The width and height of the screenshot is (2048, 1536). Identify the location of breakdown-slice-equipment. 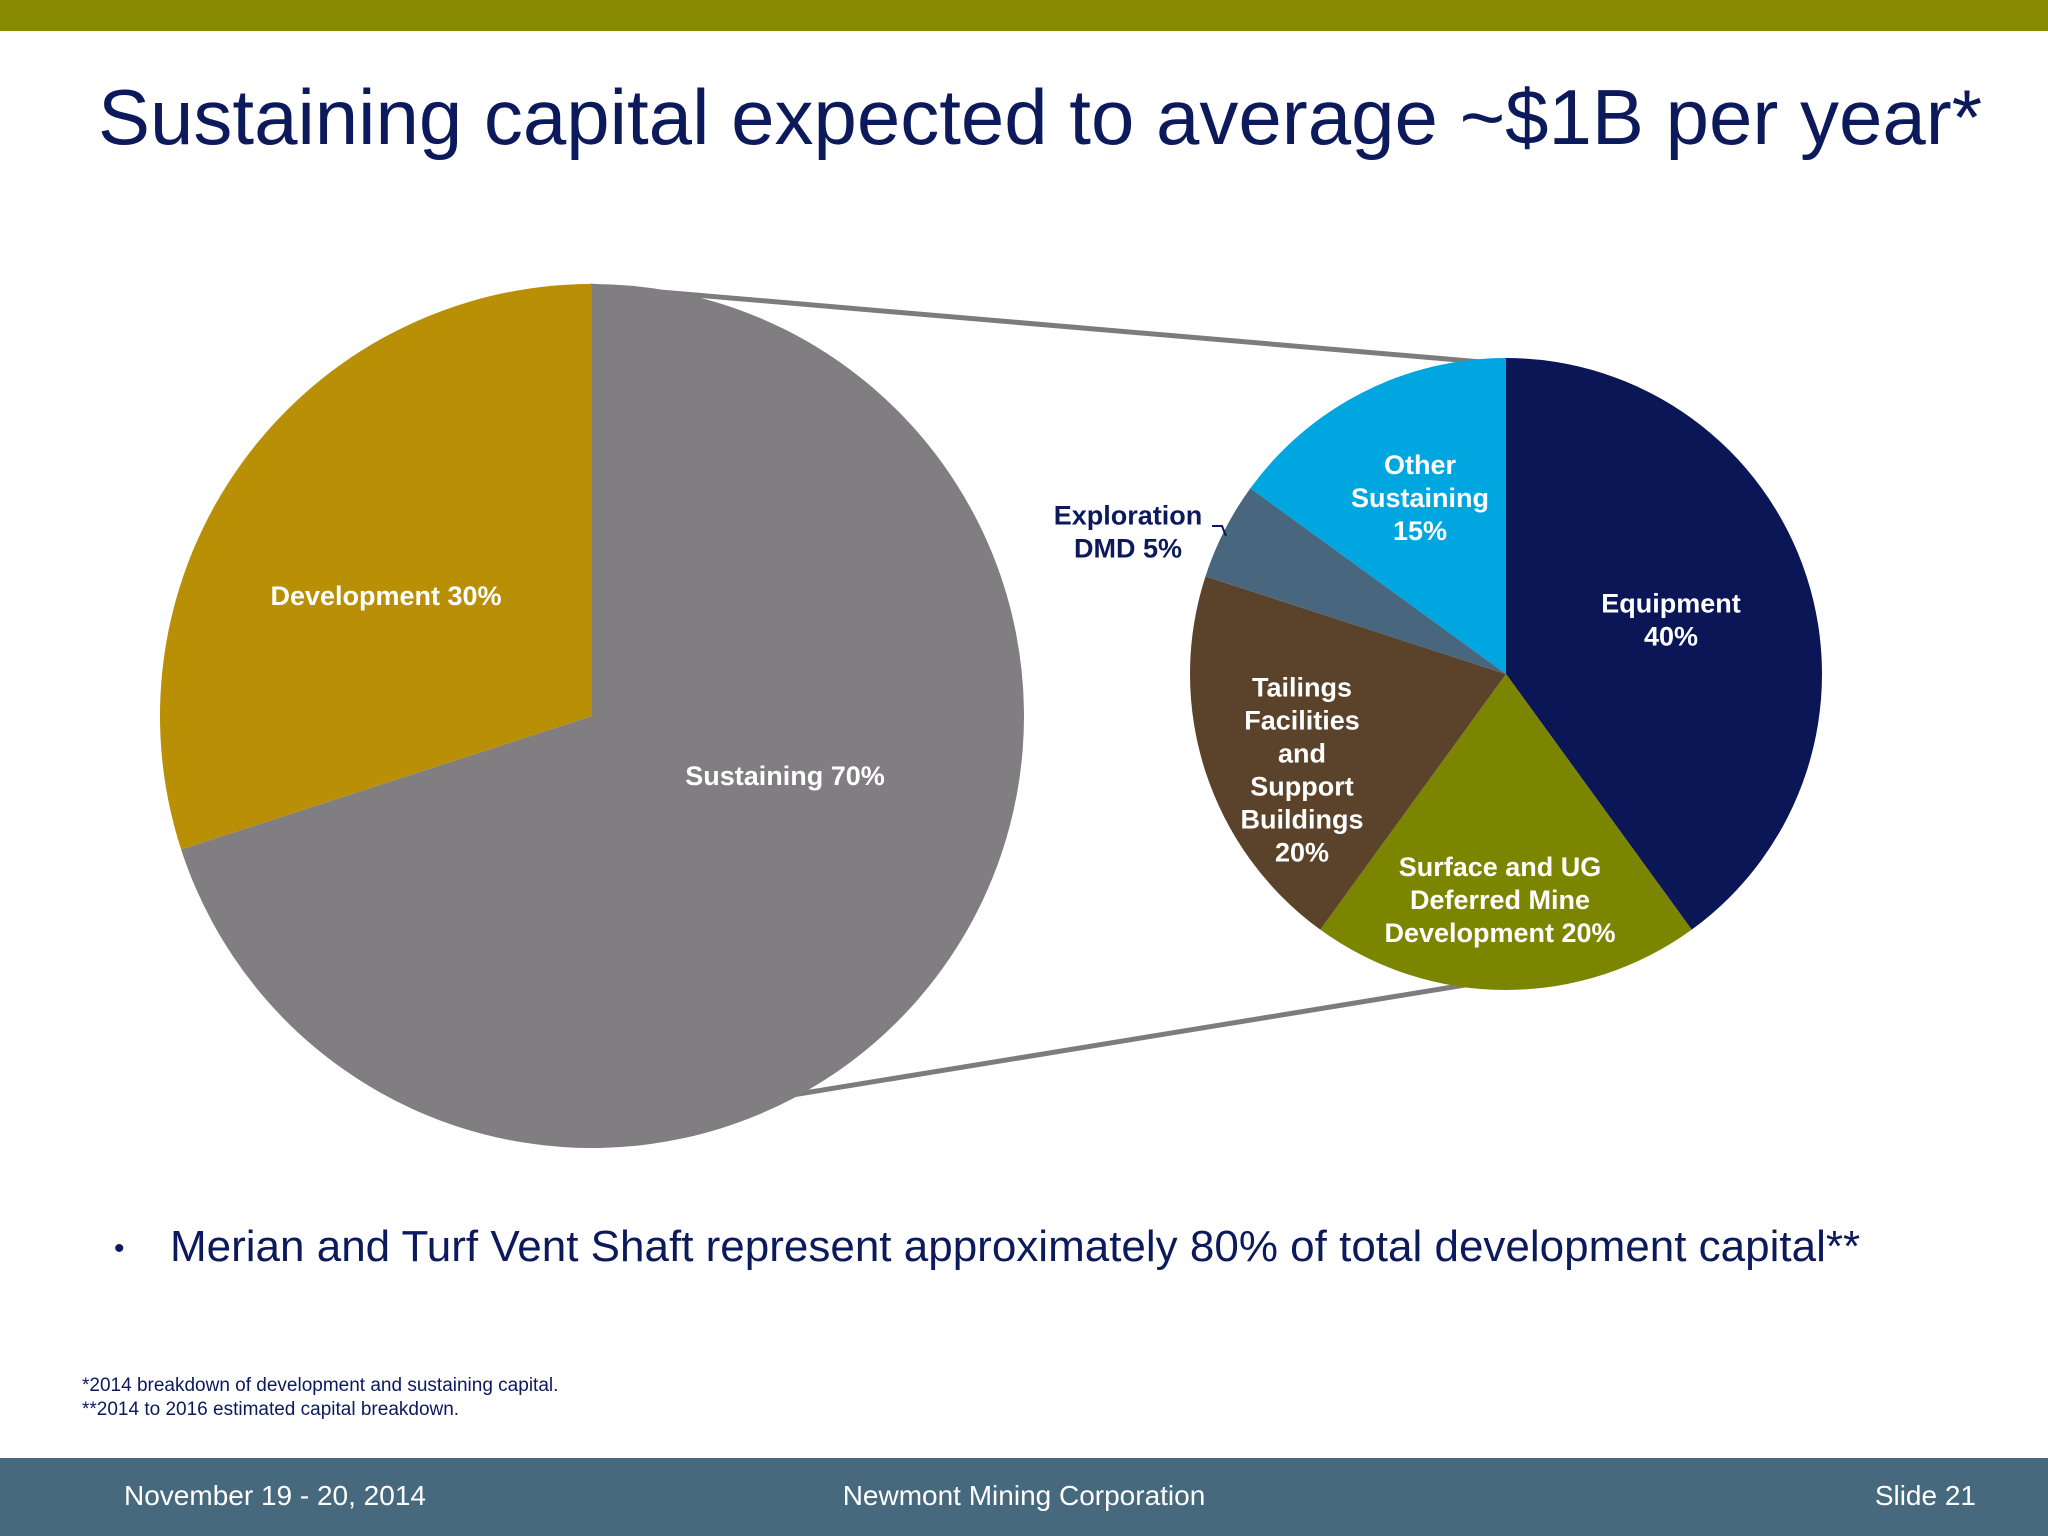
(1664, 644).